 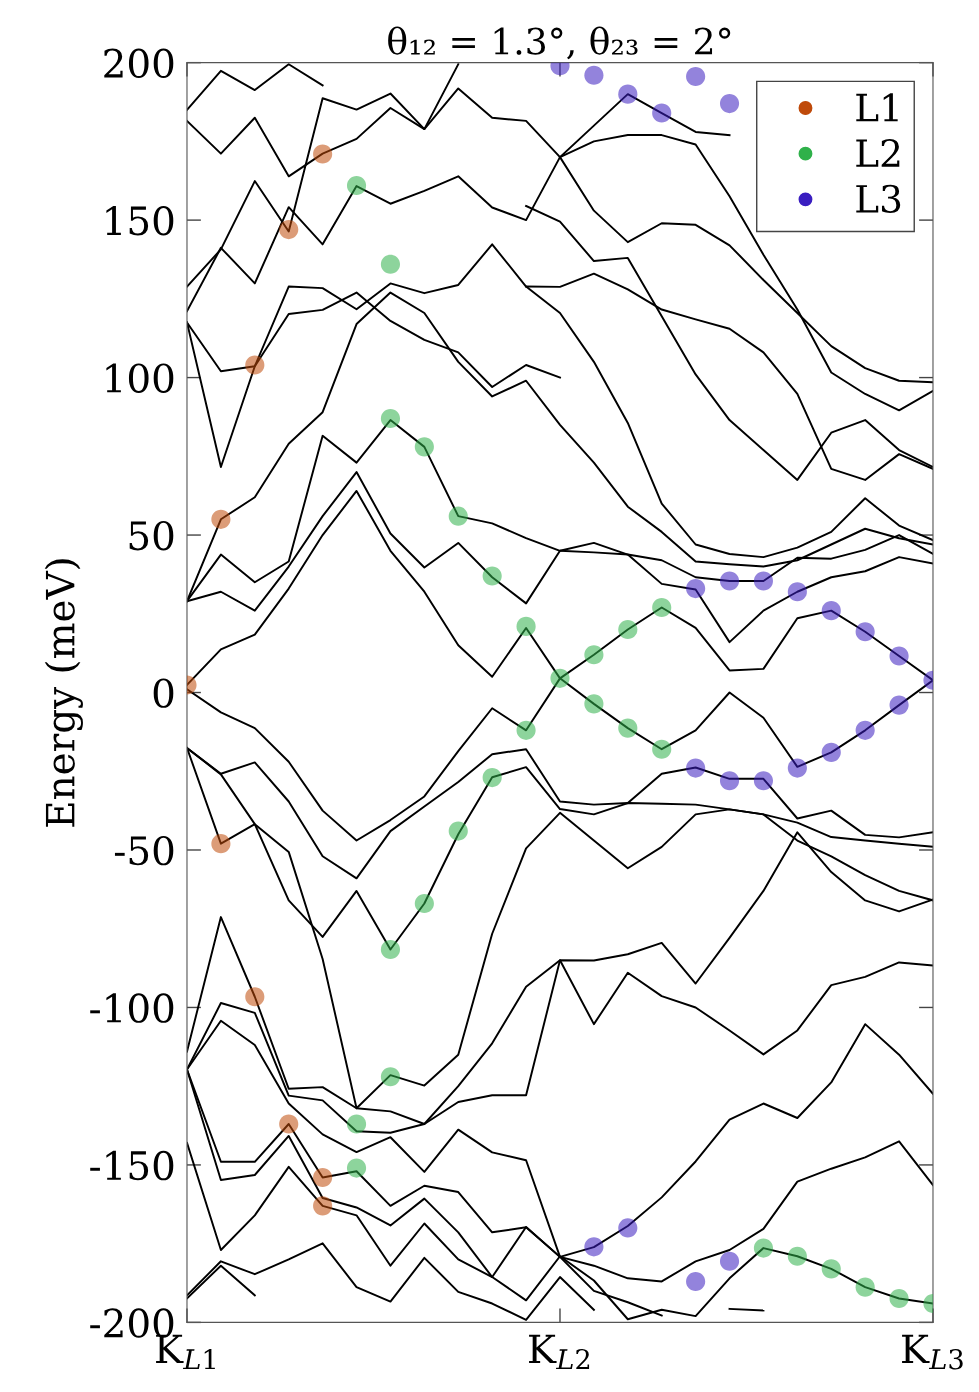 I want to click on y-tick-label: 150, so click(x=140, y=221).